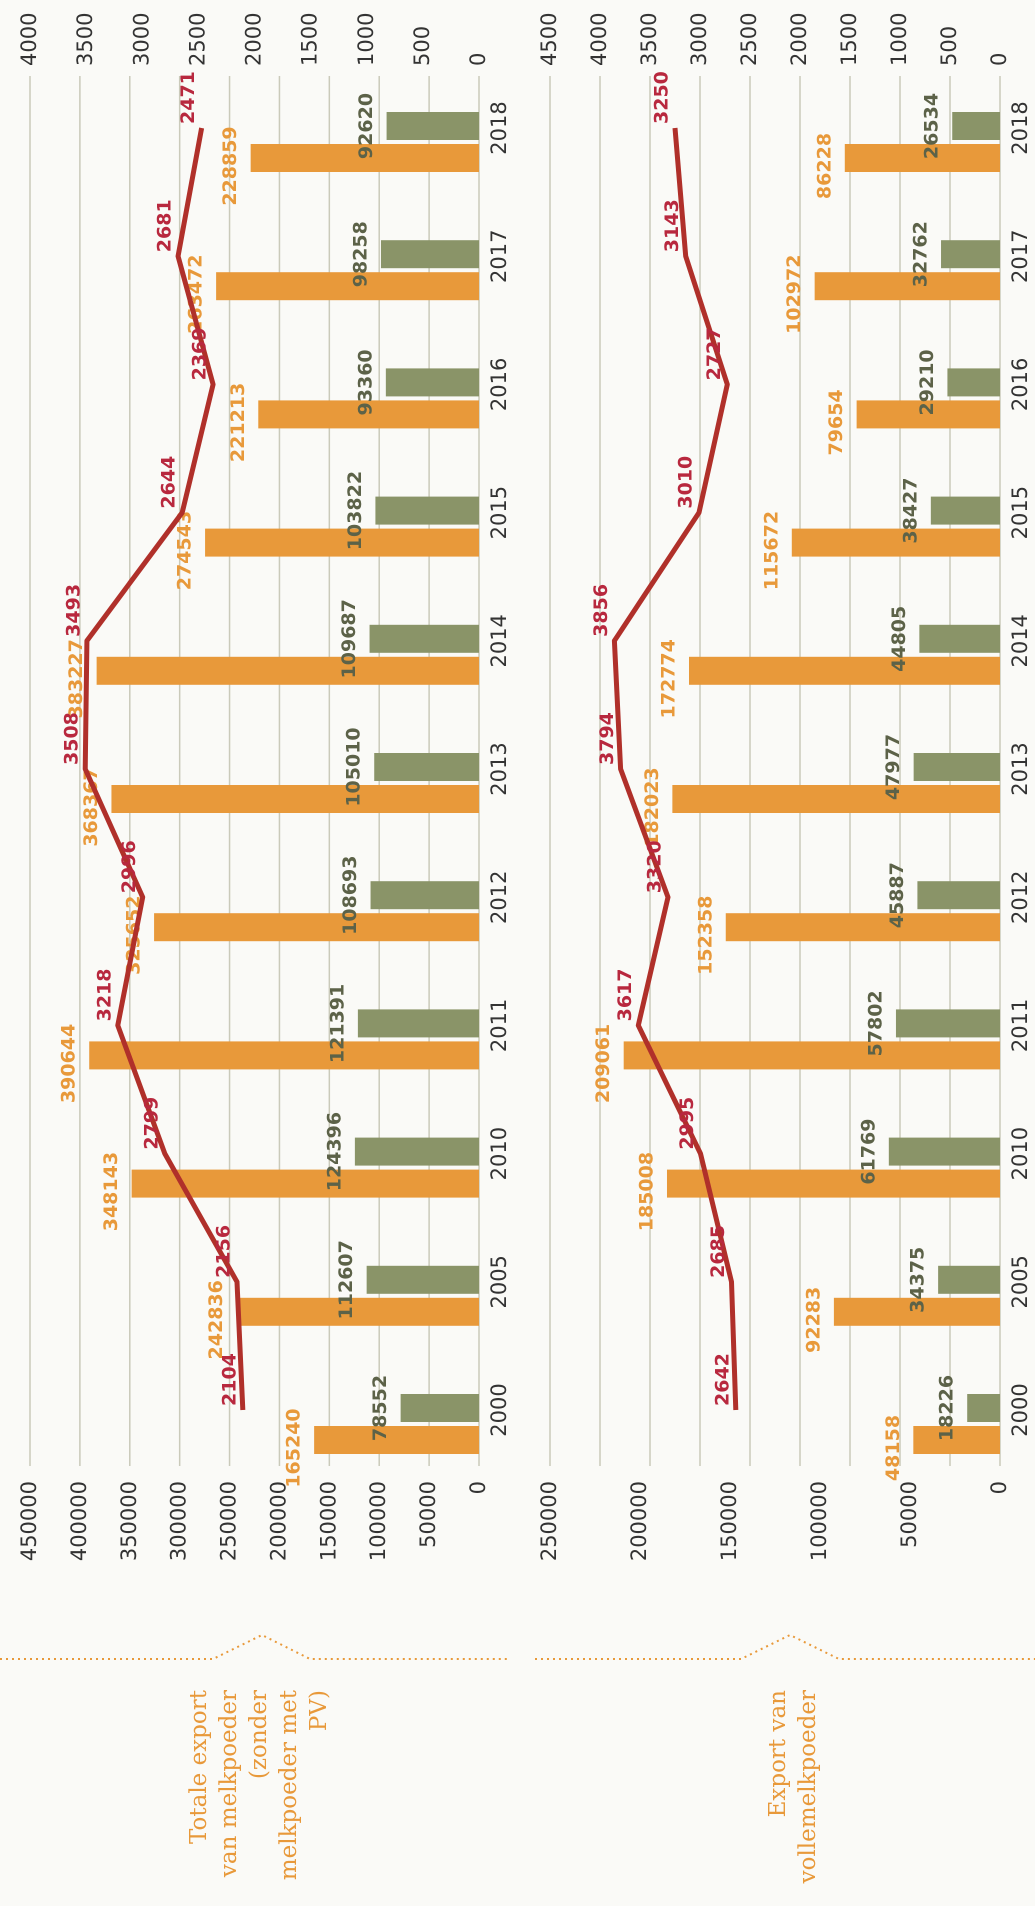 This screenshot has width=1035, height=1906. What do you see at coordinates (294, 1447) in the screenshot?
I see `data-label: 165240` at bounding box center [294, 1447].